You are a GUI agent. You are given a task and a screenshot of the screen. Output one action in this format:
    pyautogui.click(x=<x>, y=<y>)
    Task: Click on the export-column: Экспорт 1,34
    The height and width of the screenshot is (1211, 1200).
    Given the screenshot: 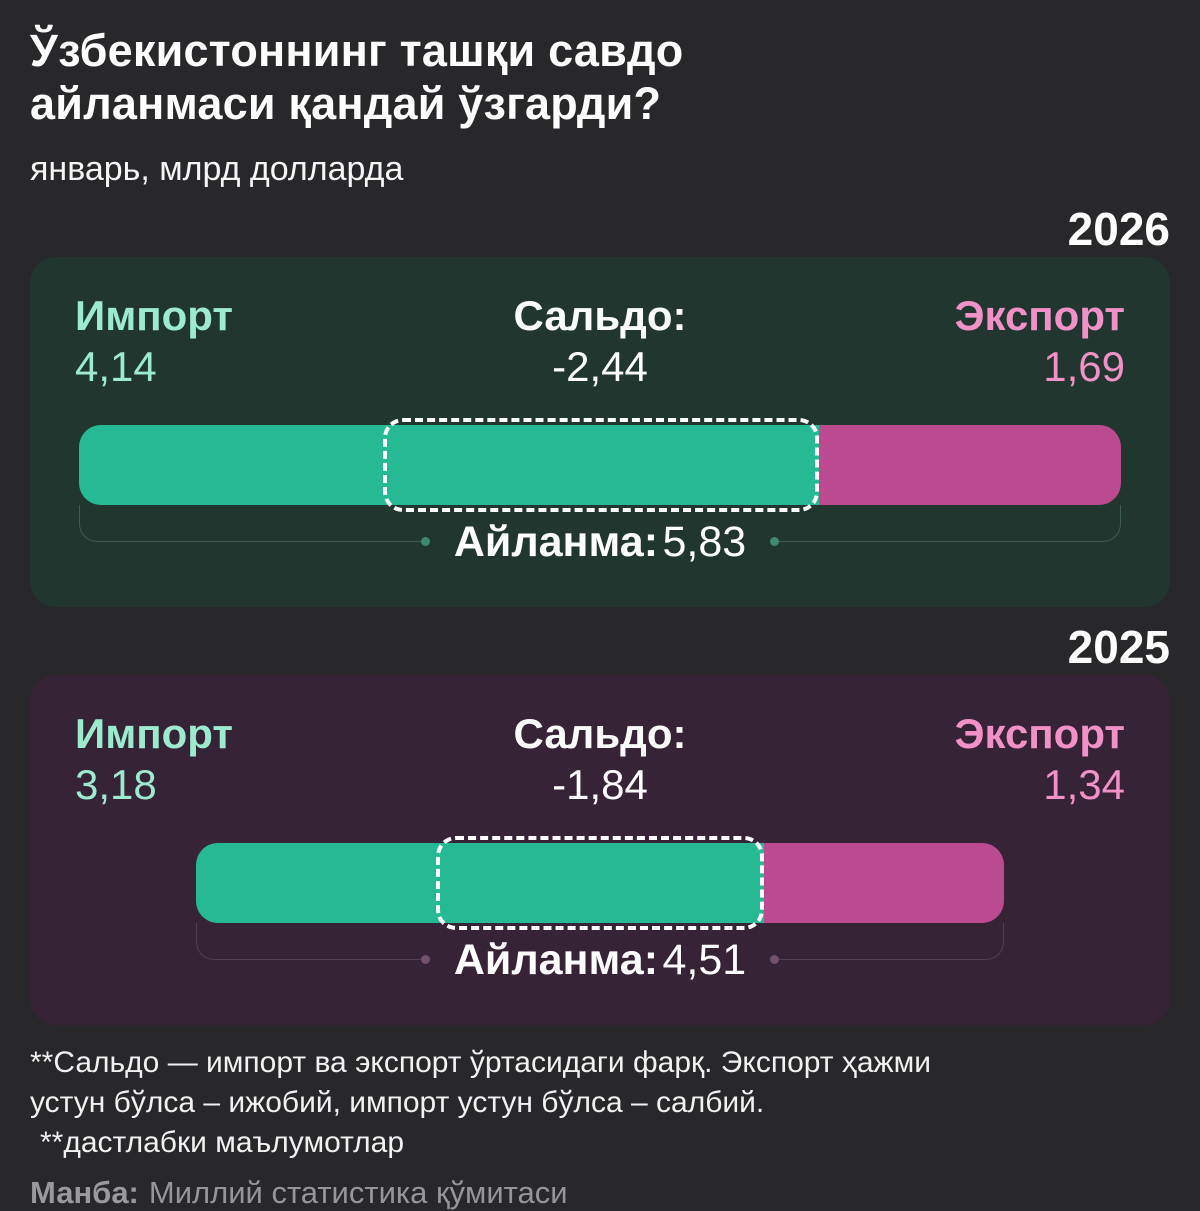 What is the action you would take?
    pyautogui.click(x=975, y=760)
    